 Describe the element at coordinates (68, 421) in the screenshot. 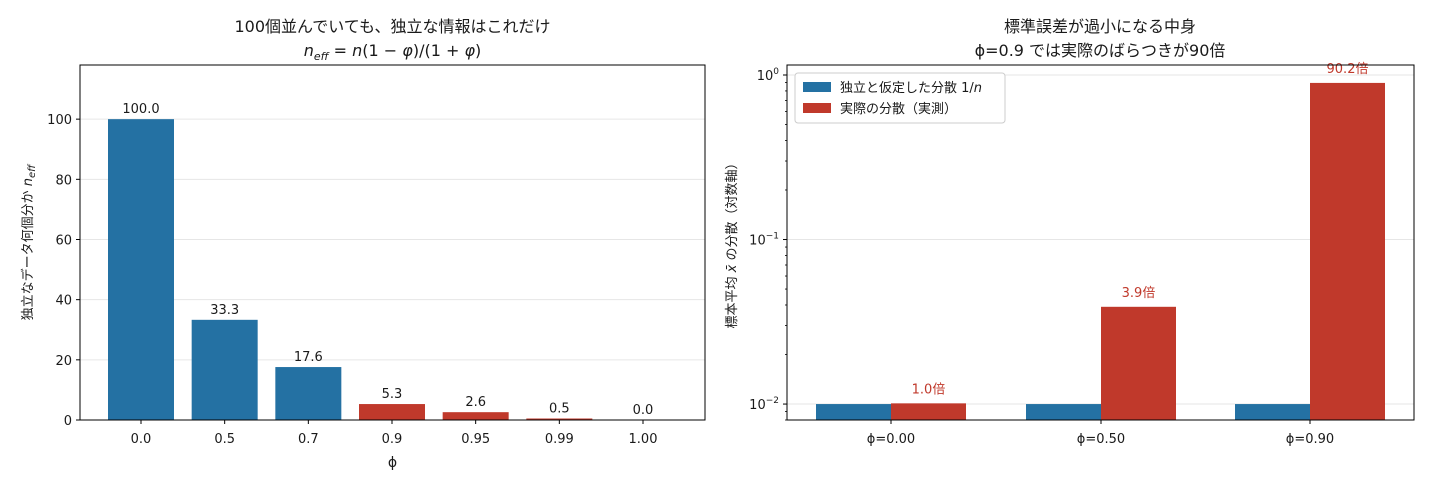

I see `y-tick-label: 0` at that location.